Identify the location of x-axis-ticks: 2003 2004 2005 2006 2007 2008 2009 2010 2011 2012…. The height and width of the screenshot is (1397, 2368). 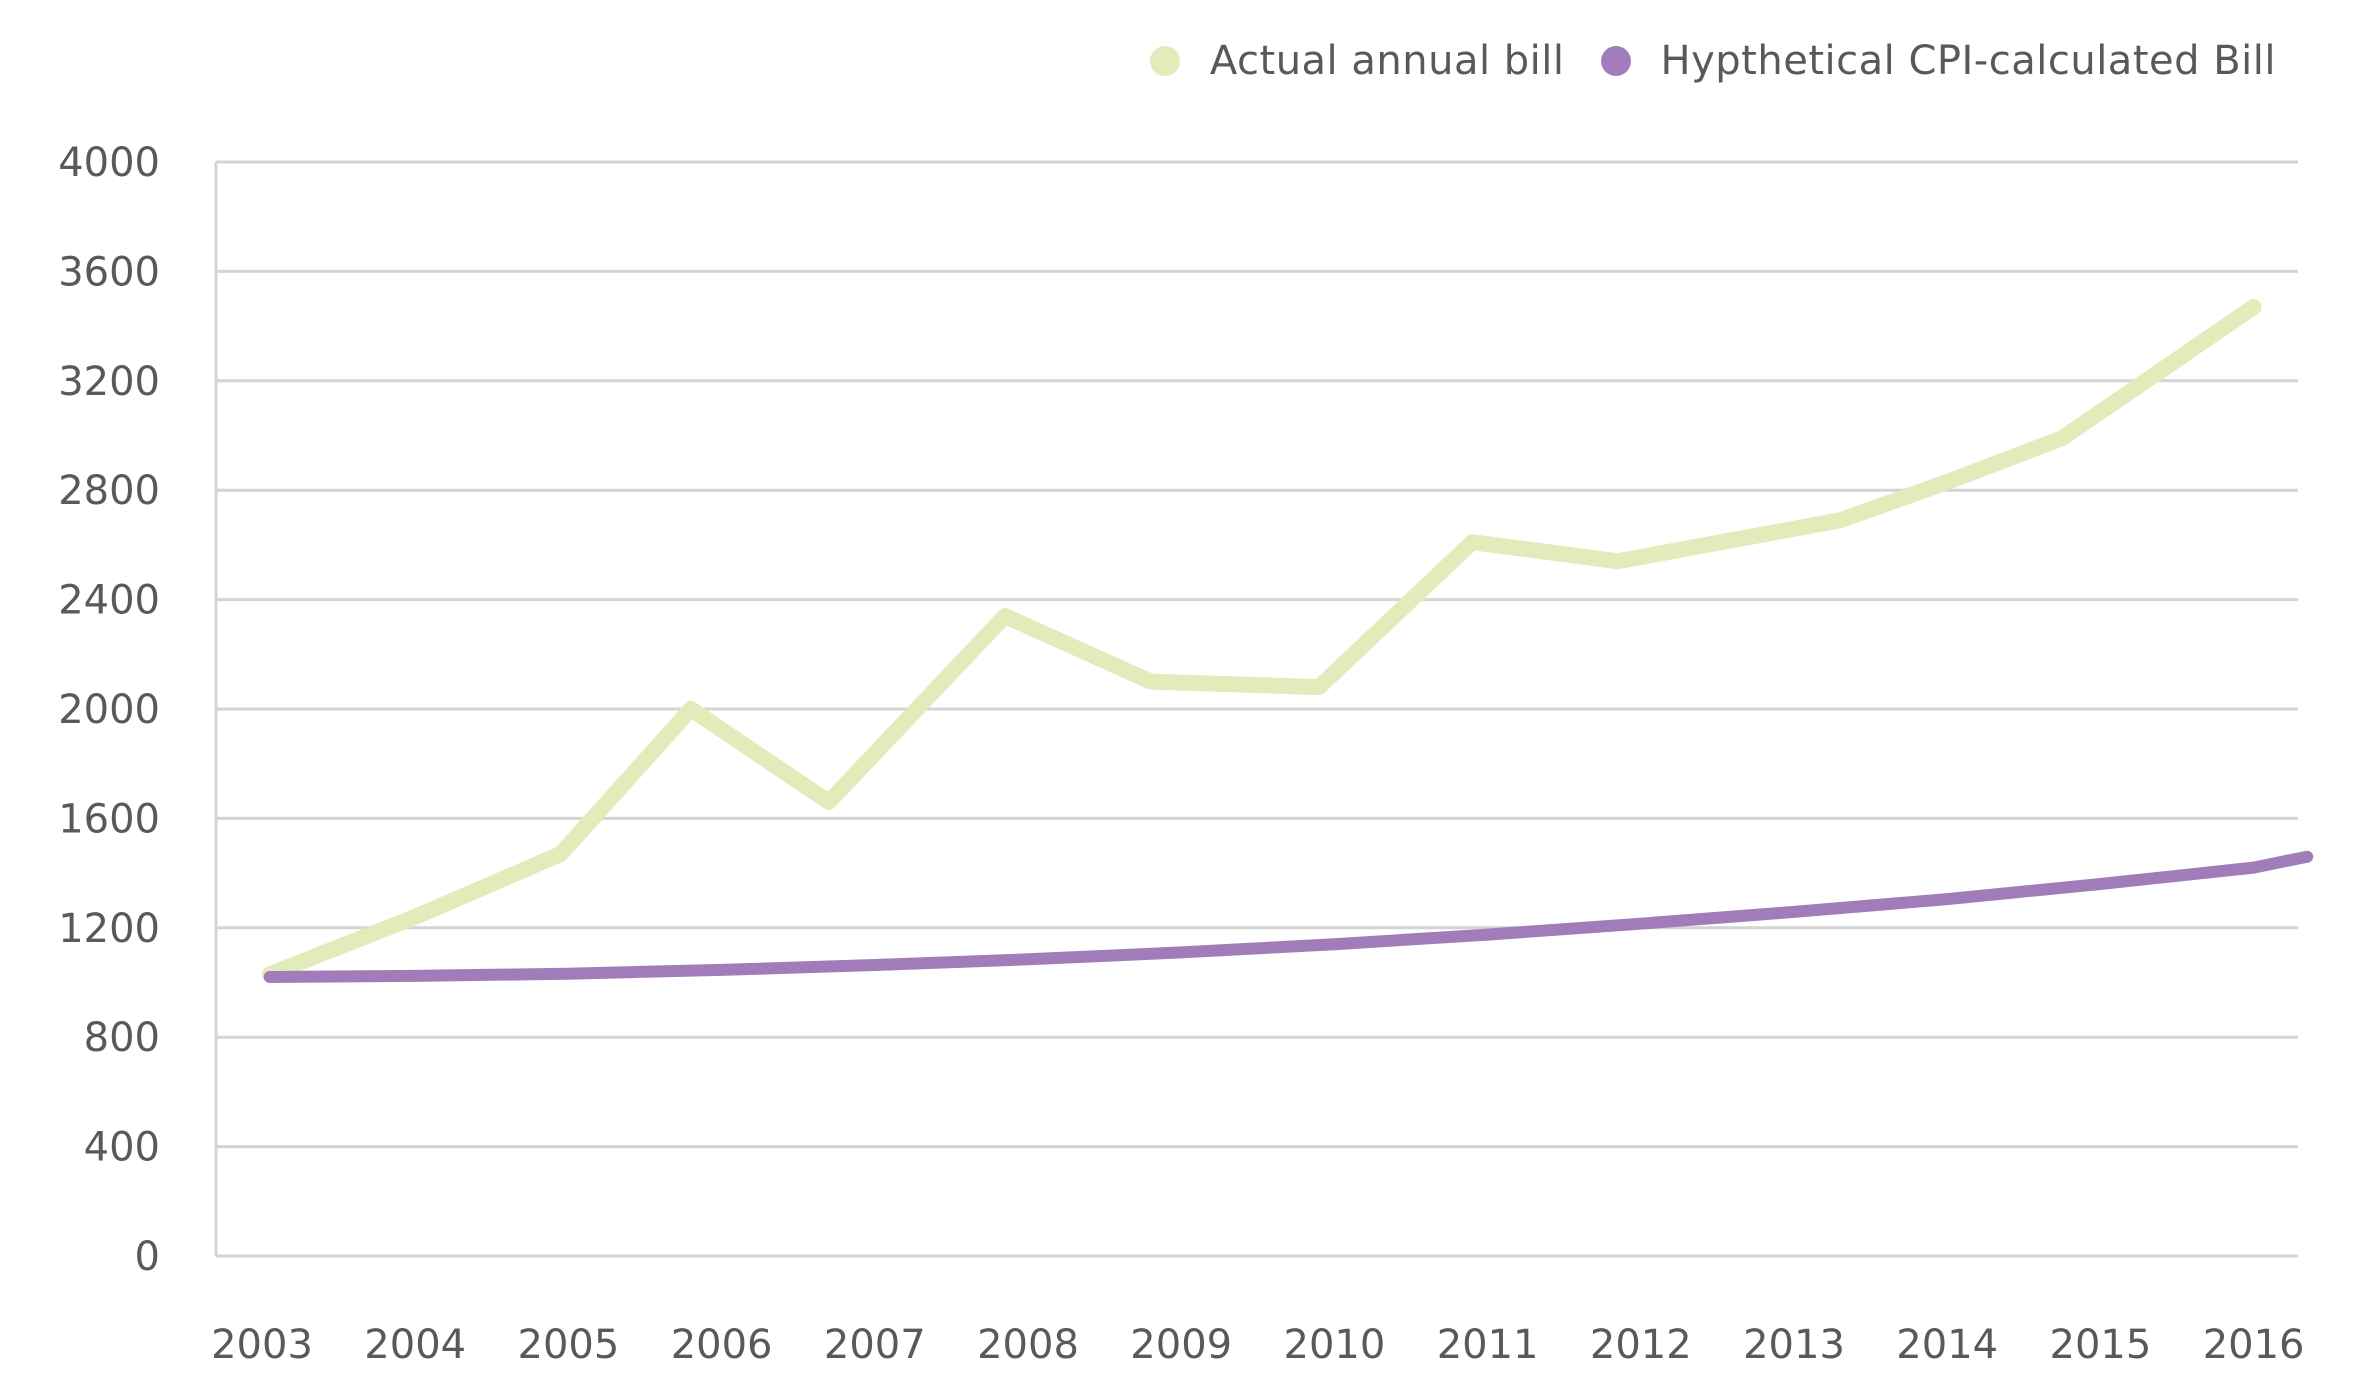
(1257, 1345).